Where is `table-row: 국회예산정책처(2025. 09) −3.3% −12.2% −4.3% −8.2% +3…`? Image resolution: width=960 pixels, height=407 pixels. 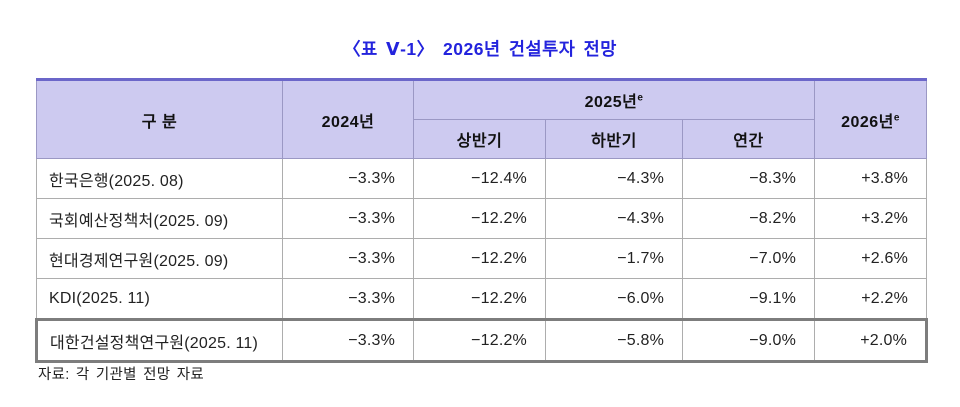
table-row: 국회예산정책처(2025. 09) −3.3% −12.2% −4.3% −8.2% +3… is located at coordinates (482, 218).